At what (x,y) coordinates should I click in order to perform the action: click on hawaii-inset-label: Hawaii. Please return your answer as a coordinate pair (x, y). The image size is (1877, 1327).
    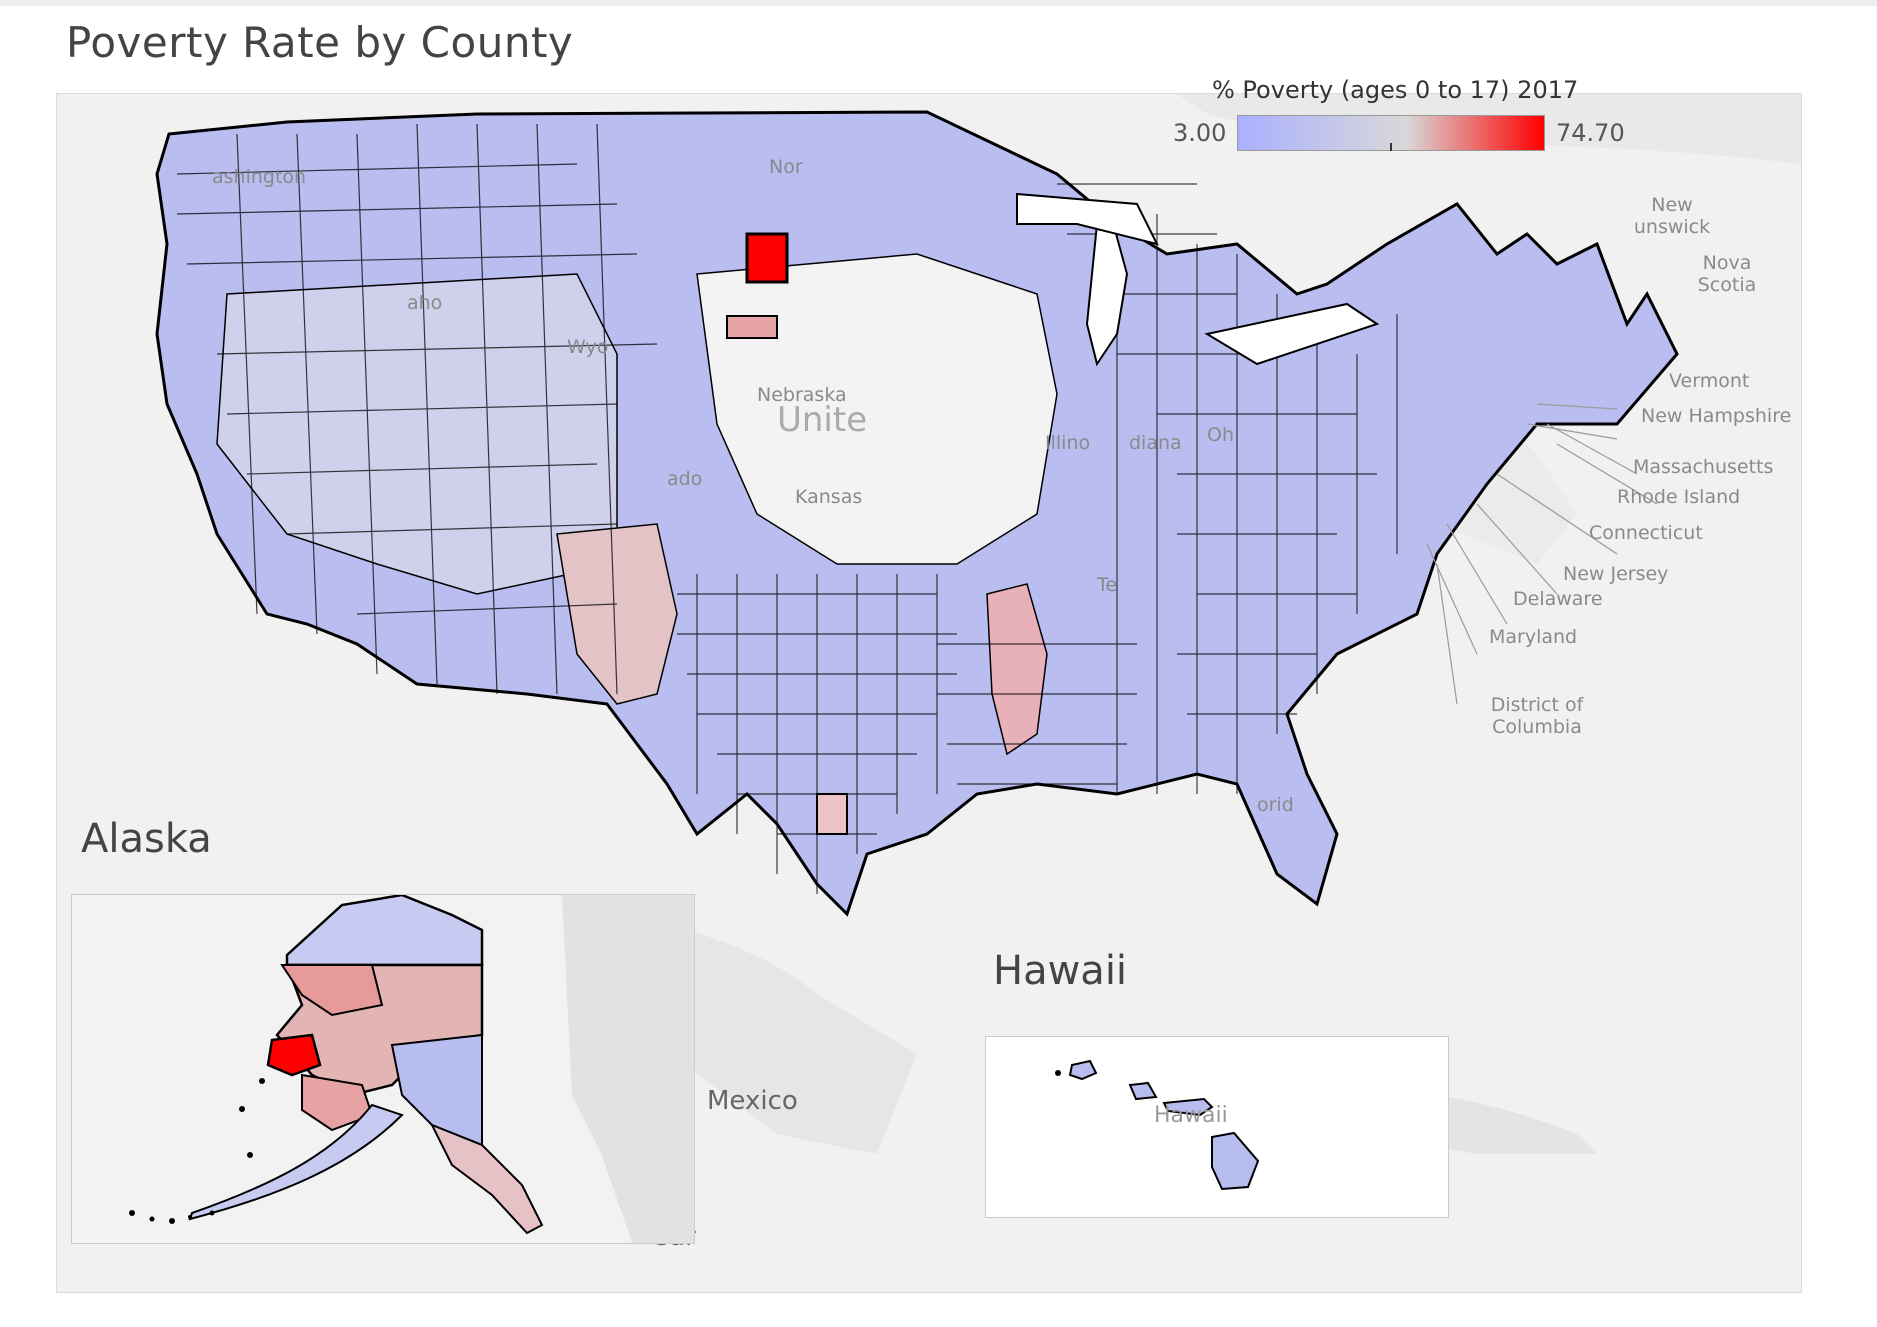
    Looking at the image, I should click on (1060, 971).